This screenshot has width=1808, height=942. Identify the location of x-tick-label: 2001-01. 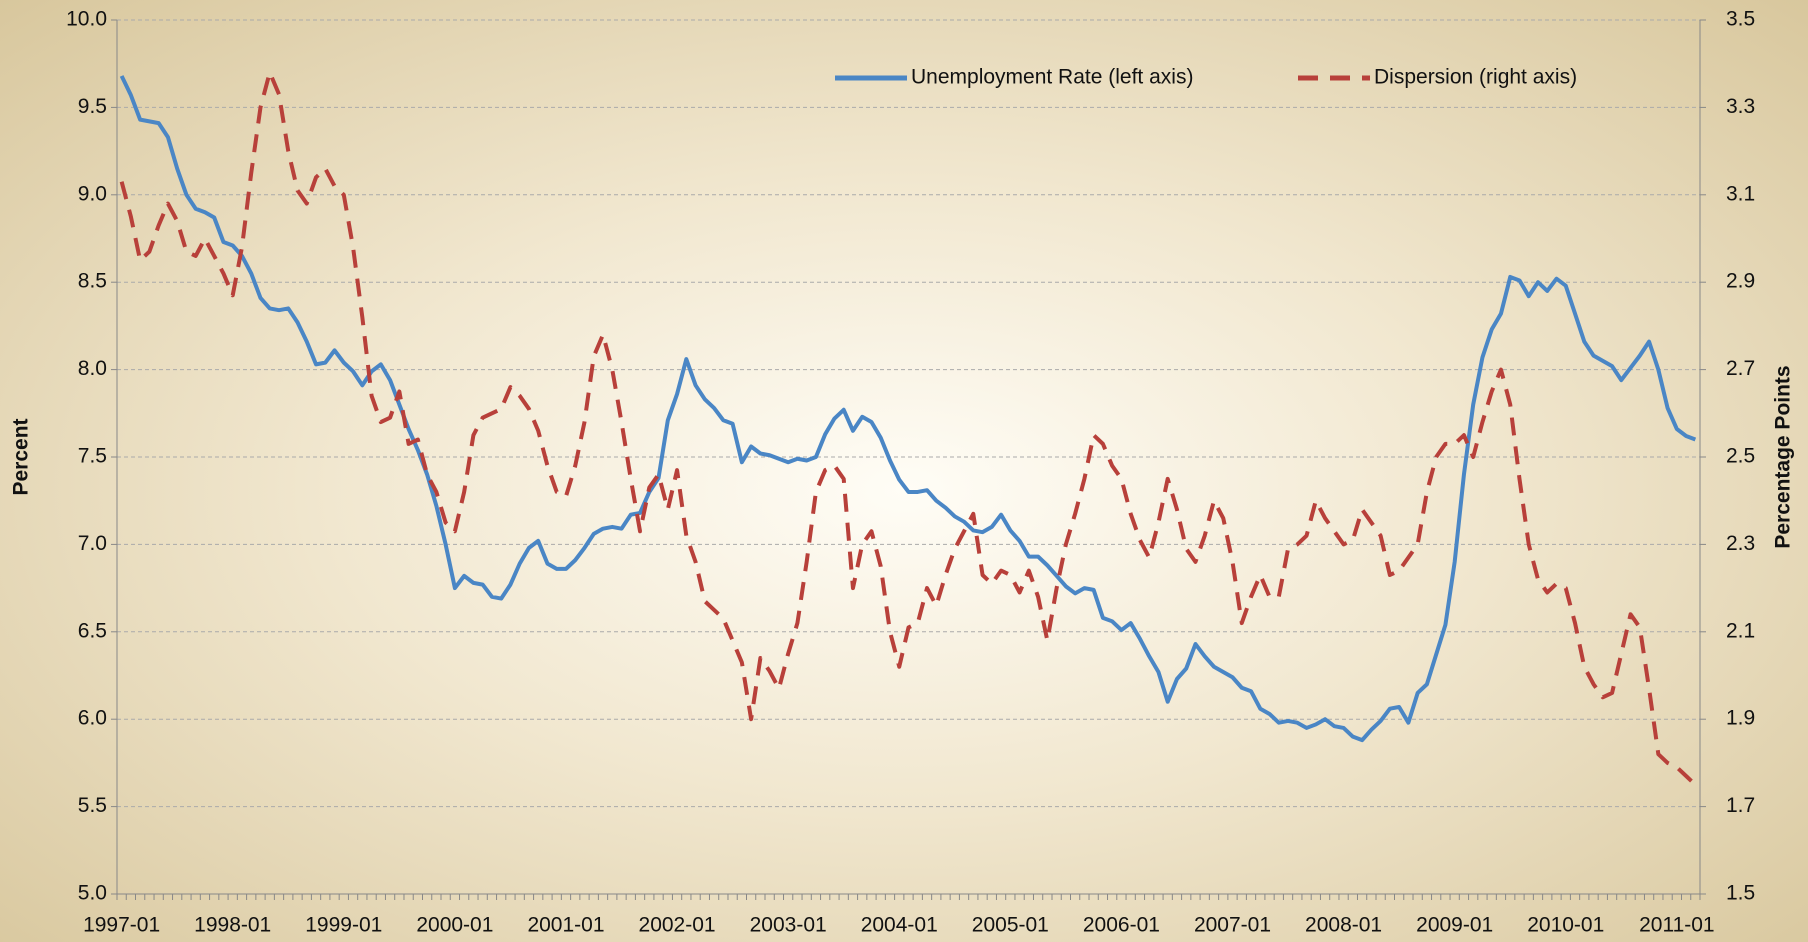
(565, 925).